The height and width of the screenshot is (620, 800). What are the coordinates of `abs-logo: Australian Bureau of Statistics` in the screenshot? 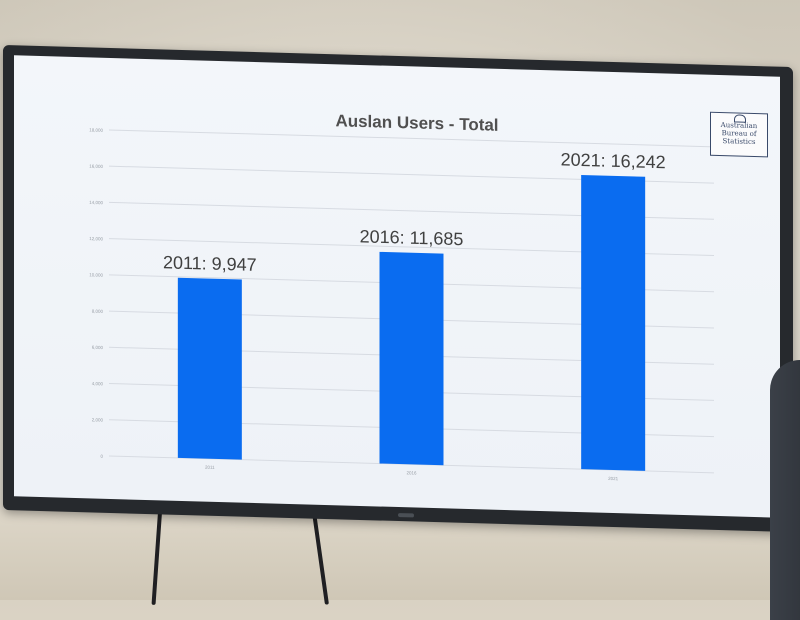 It's located at (739, 134).